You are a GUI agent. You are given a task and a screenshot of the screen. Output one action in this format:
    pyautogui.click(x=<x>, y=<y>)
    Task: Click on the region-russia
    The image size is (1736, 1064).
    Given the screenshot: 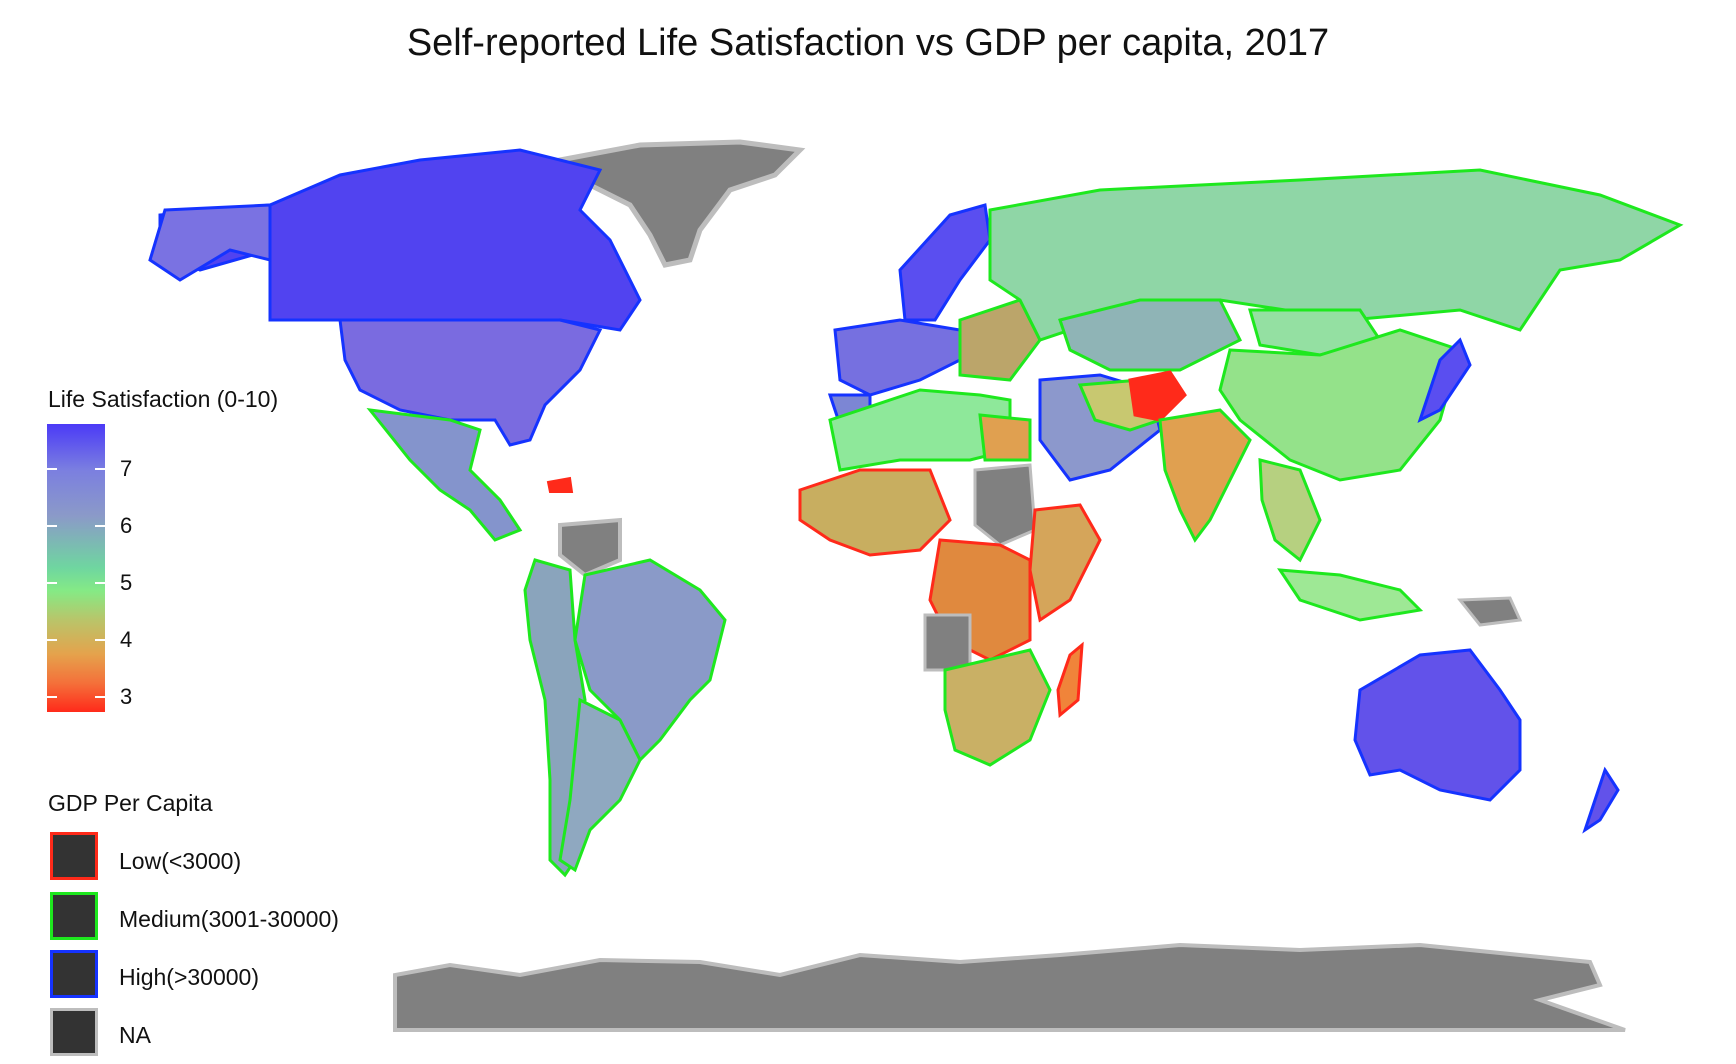 What is the action you would take?
    pyautogui.click(x=1336, y=255)
    